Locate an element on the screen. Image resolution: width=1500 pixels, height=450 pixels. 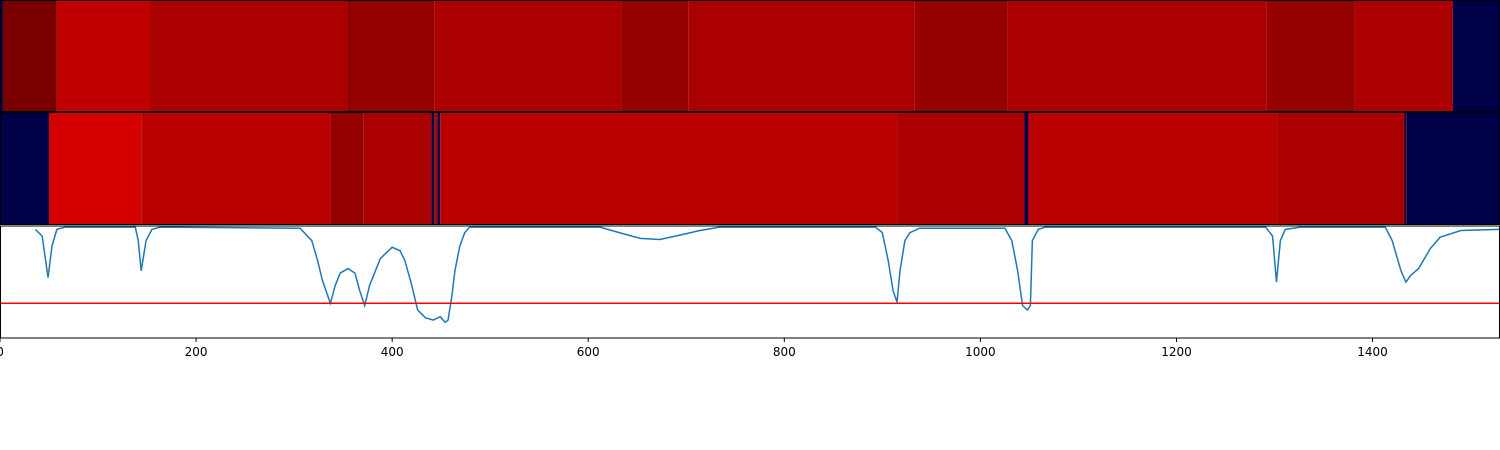
x-tick-label: 200 is located at coordinates (196, 352).